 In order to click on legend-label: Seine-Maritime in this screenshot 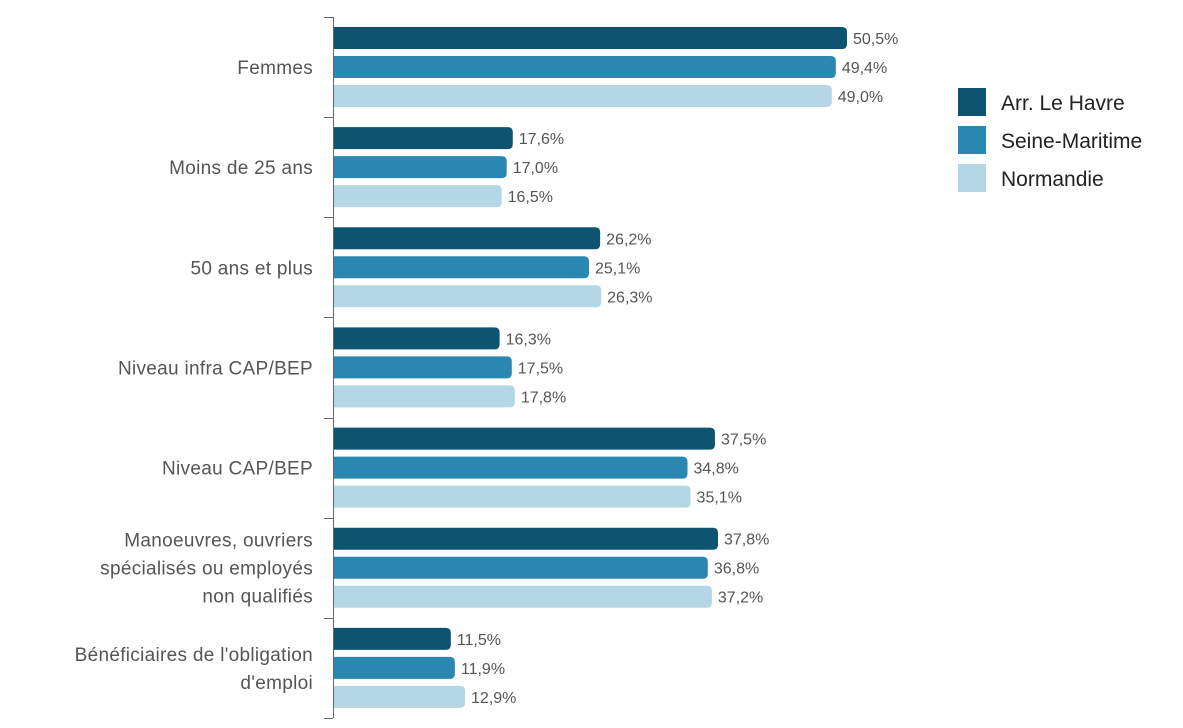, I will do `click(1071, 141)`.